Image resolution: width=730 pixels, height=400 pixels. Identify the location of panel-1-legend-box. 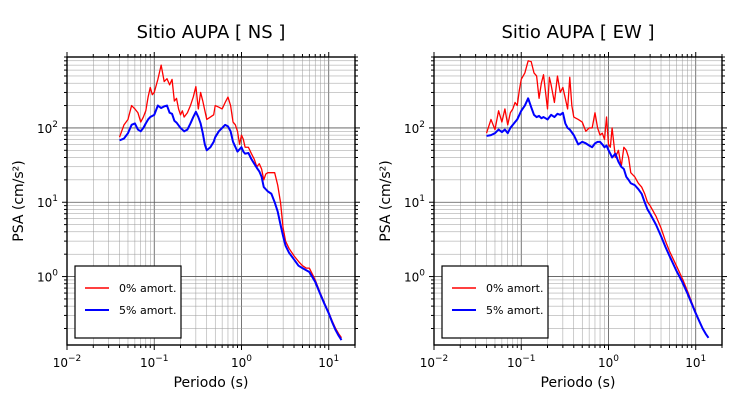
(128, 302).